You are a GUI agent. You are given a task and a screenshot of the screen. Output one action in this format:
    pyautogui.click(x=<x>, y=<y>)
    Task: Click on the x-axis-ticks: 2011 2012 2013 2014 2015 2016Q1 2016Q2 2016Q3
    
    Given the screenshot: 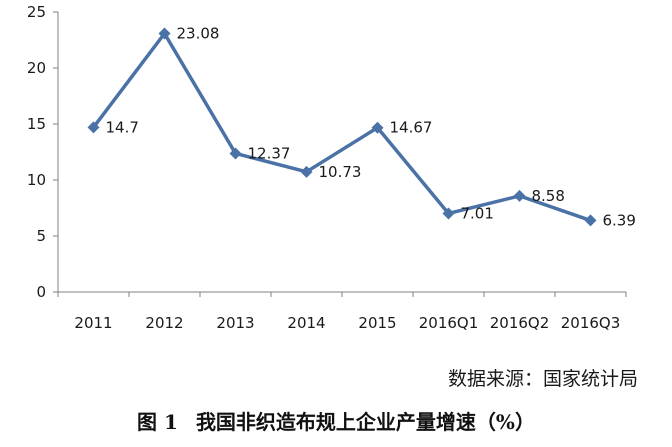 What is the action you would take?
    pyautogui.click(x=342, y=312)
    